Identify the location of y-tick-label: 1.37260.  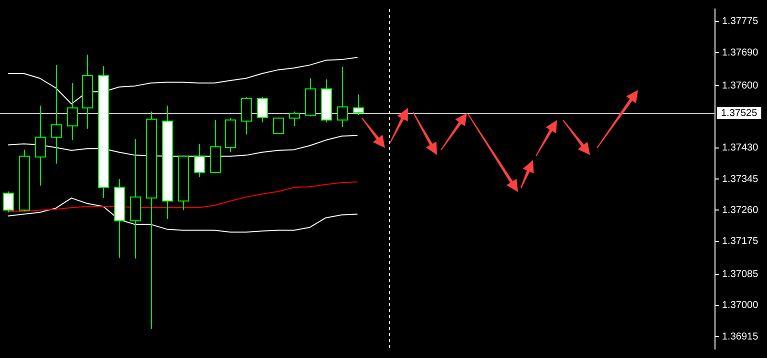
(740, 210).